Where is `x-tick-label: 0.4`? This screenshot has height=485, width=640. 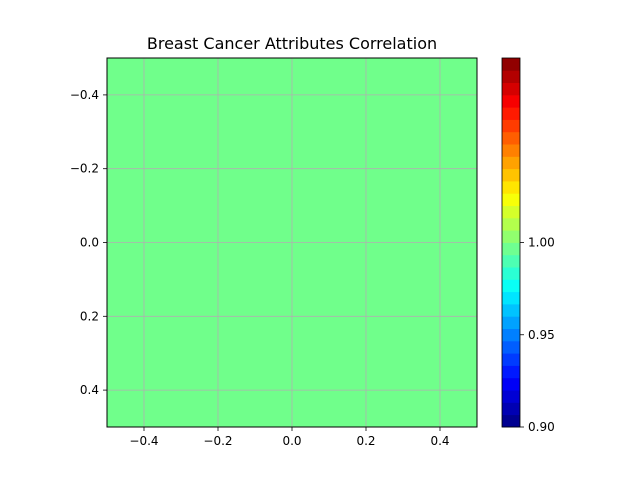 x-tick-label: 0.4 is located at coordinates (439, 441).